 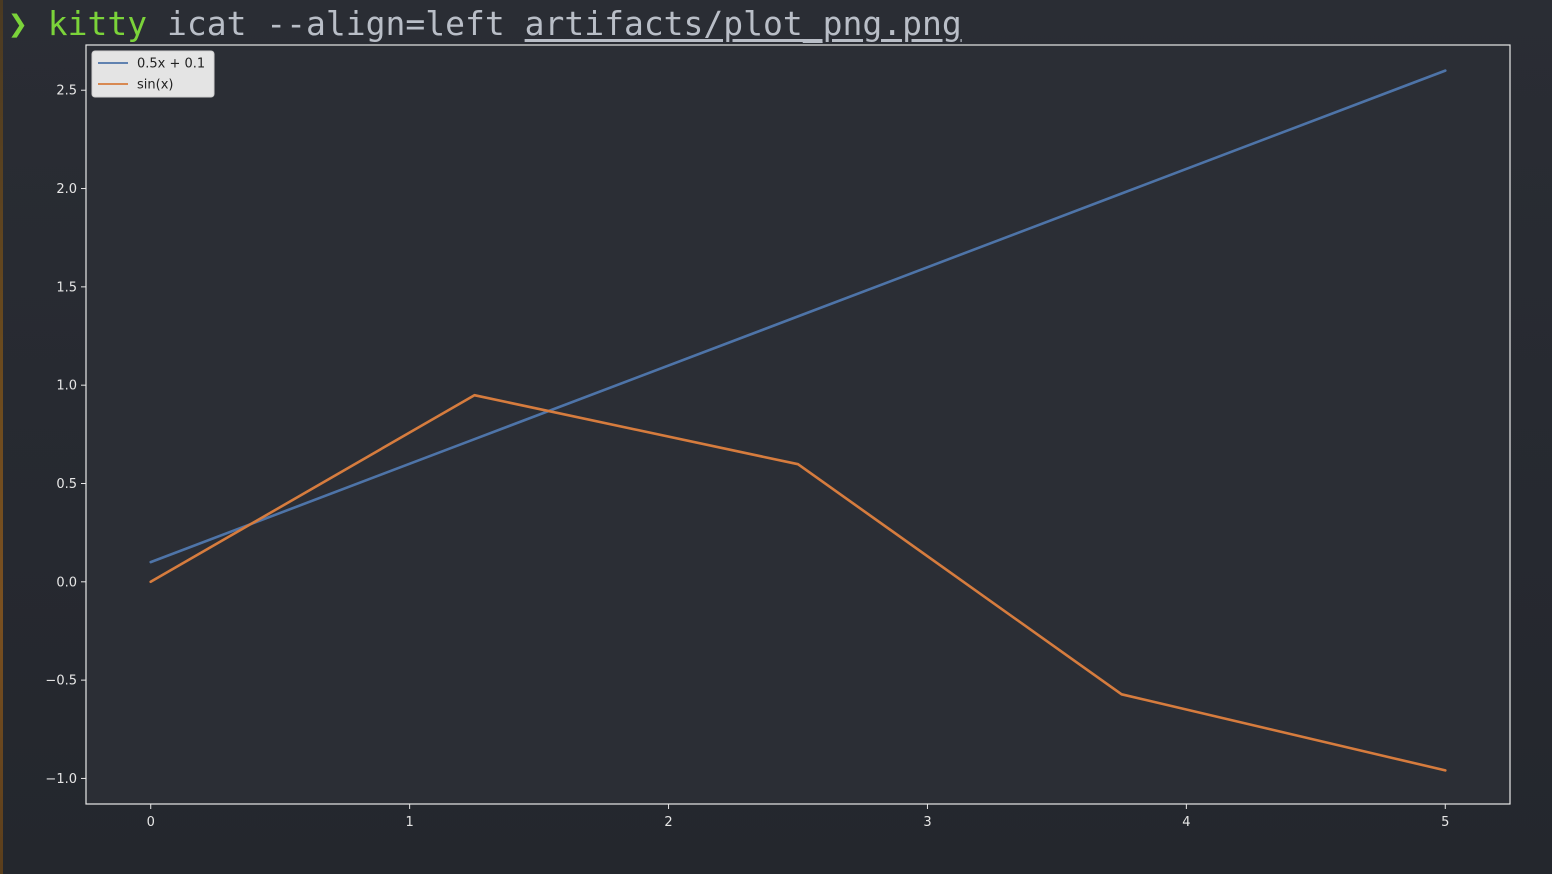 What do you see at coordinates (151, 822) in the screenshot?
I see `x-tick-label: 0` at bounding box center [151, 822].